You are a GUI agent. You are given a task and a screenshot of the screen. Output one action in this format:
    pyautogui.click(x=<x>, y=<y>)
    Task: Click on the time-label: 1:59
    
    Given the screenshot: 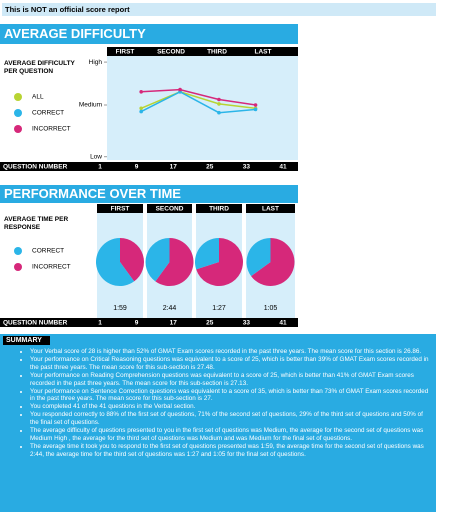 What is the action you would take?
    pyautogui.click(x=120, y=308)
    